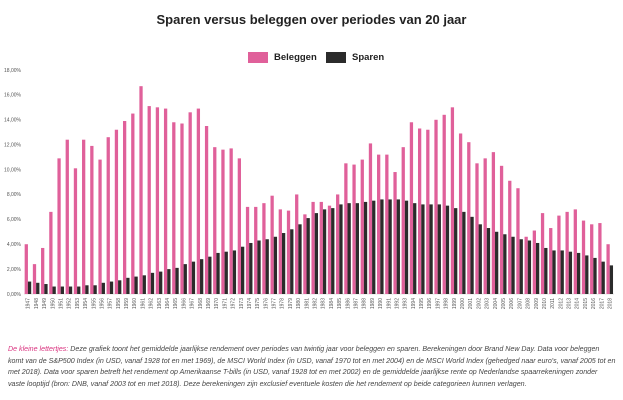 This screenshot has width=623, height=400. What do you see at coordinates (336, 57) in the screenshot?
I see `legend-swatch-sparen` at bounding box center [336, 57].